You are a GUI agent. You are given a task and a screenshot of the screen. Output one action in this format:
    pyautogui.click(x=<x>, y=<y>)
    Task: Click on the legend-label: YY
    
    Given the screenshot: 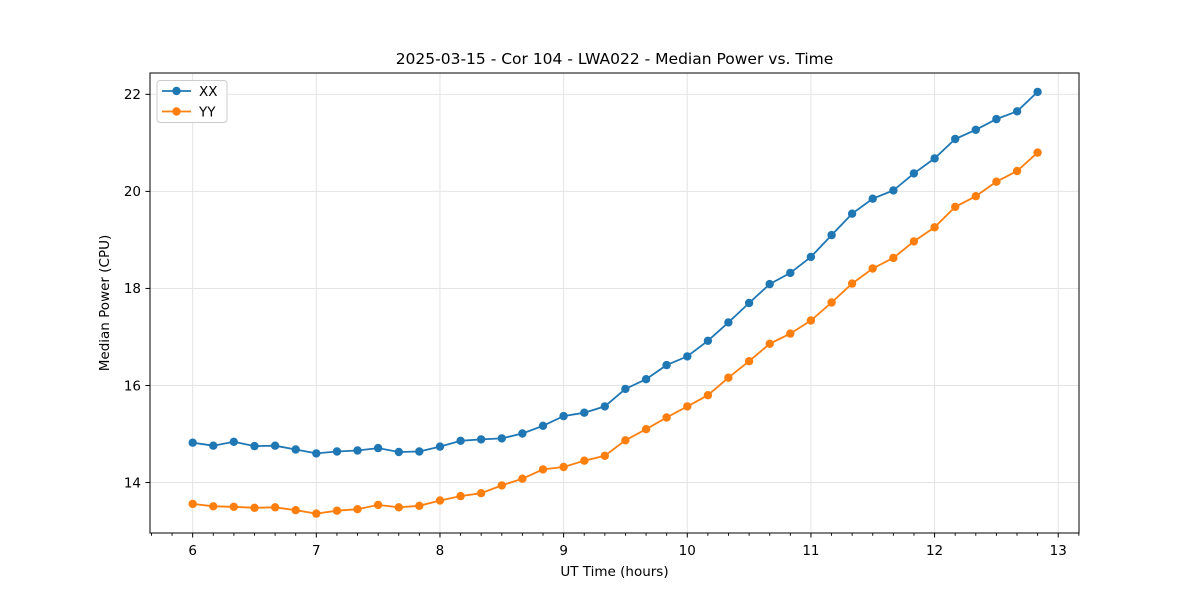 What is the action you would take?
    pyautogui.click(x=207, y=112)
    